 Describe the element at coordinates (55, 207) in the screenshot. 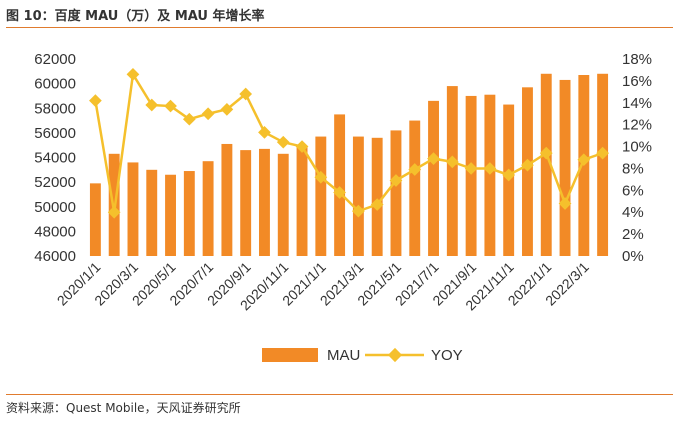

I see `left-axis-tick-label: 50000` at that location.